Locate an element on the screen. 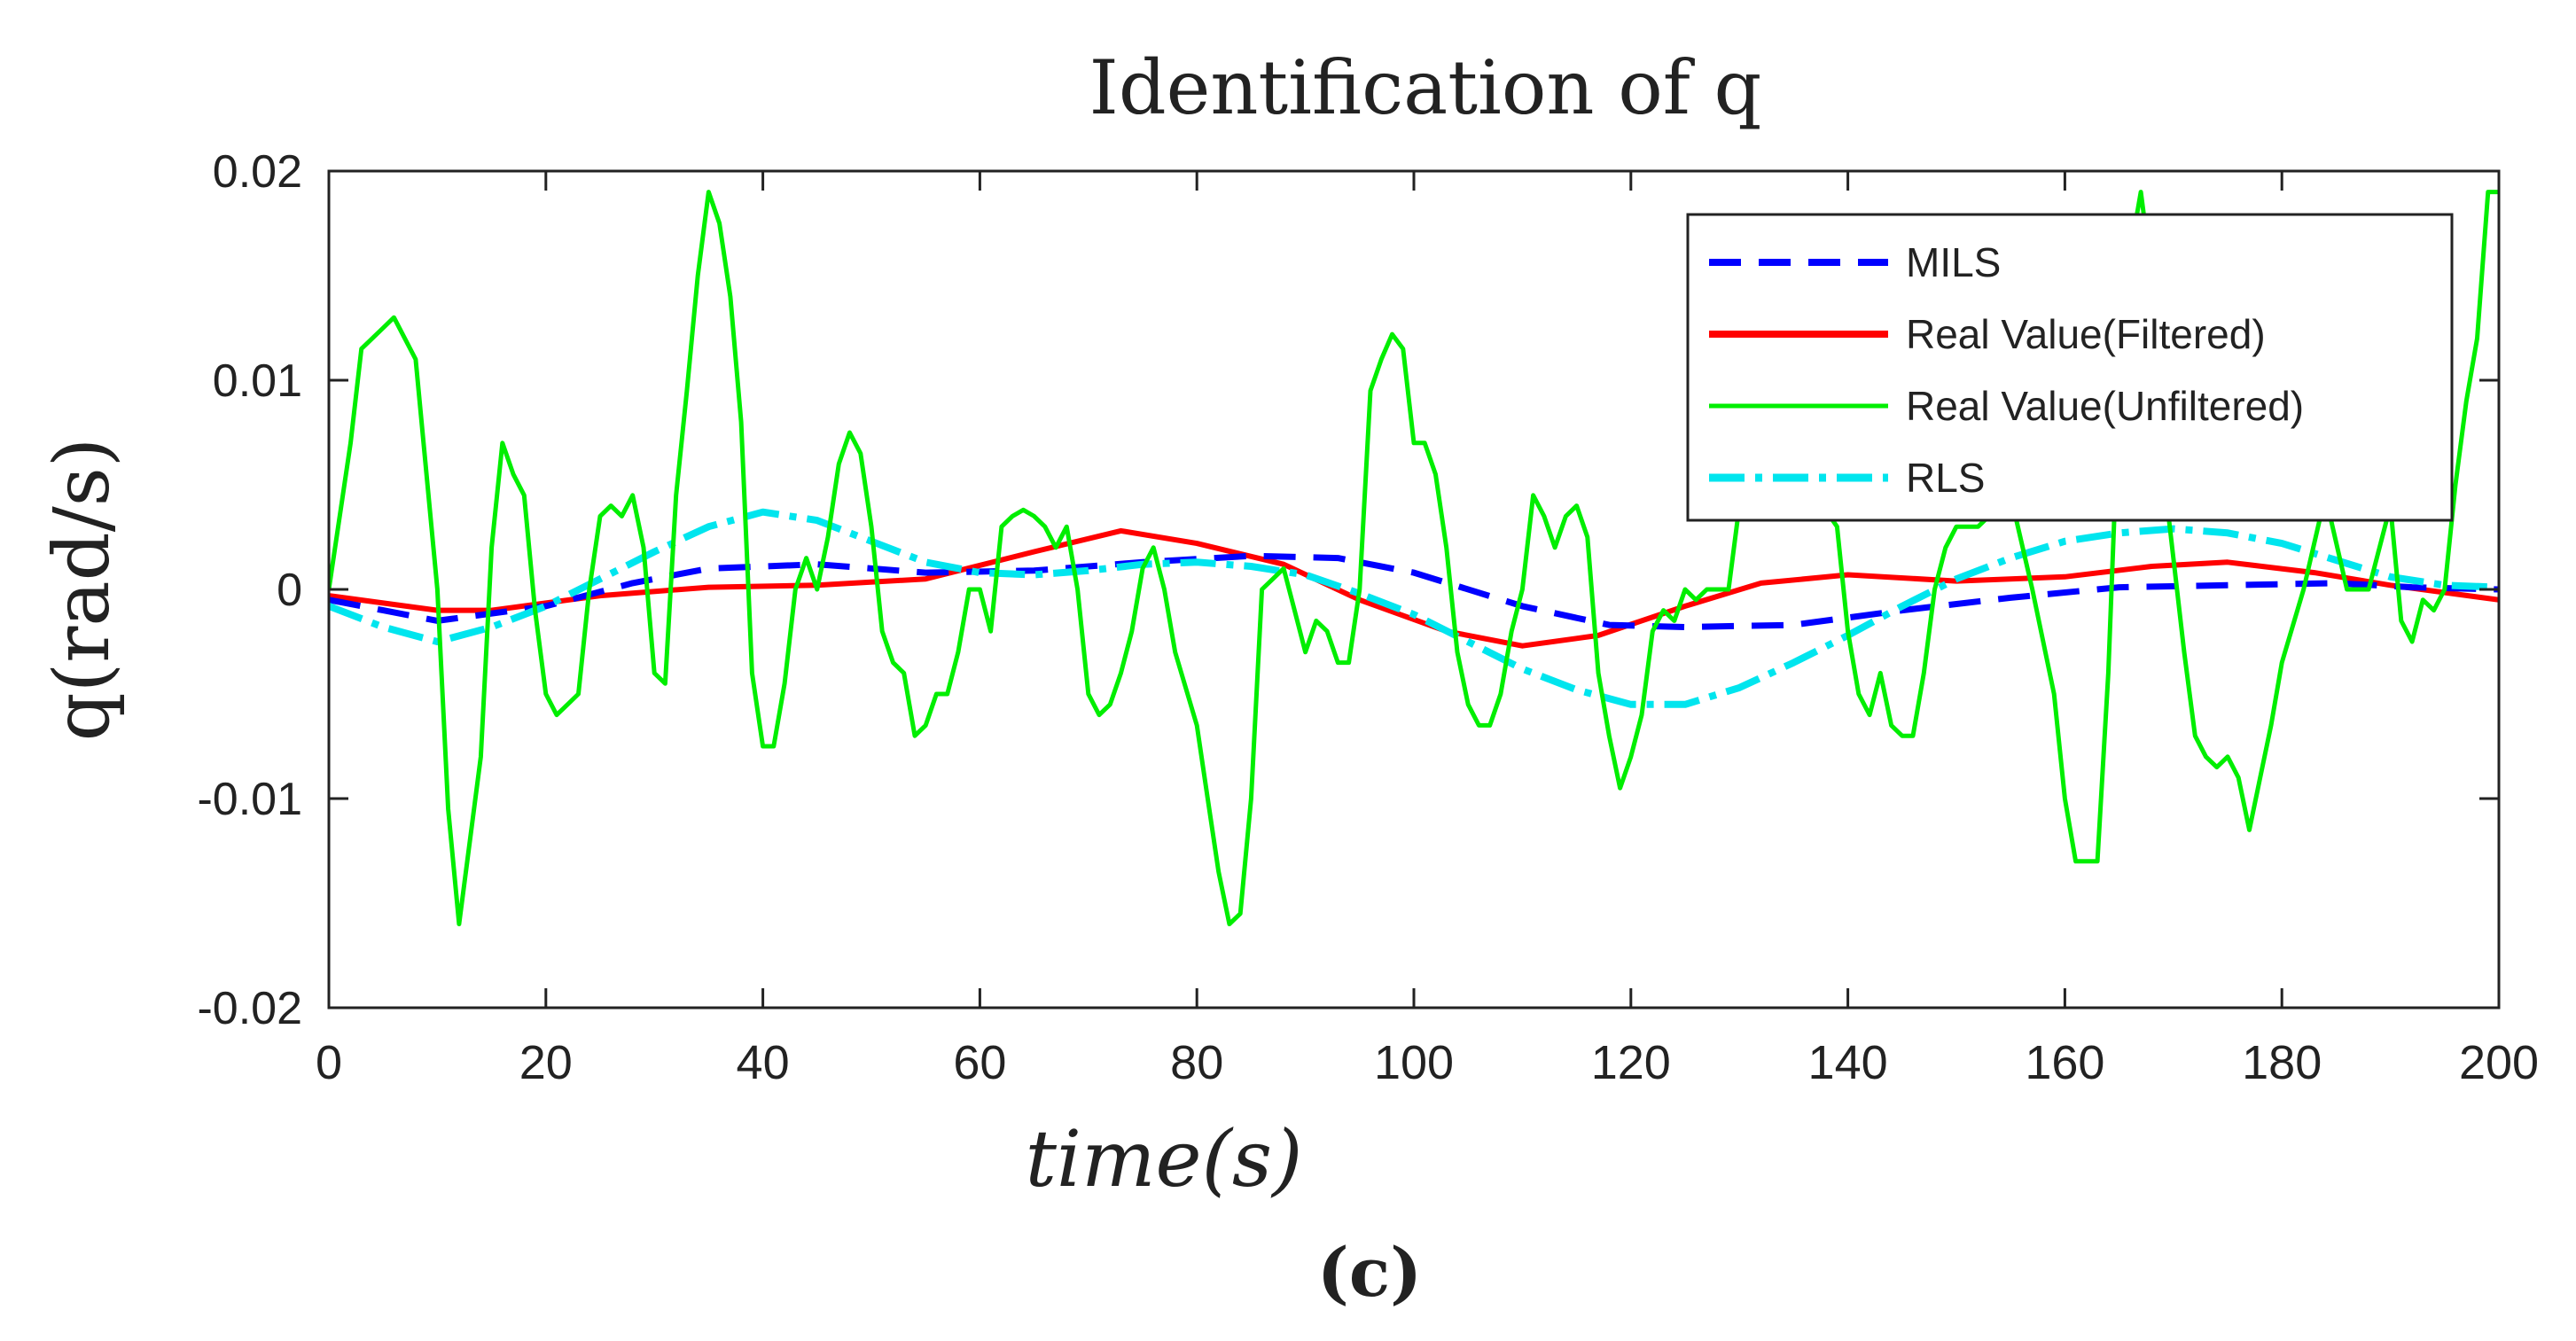  x-tick-label: 60 is located at coordinates (979, 1062).